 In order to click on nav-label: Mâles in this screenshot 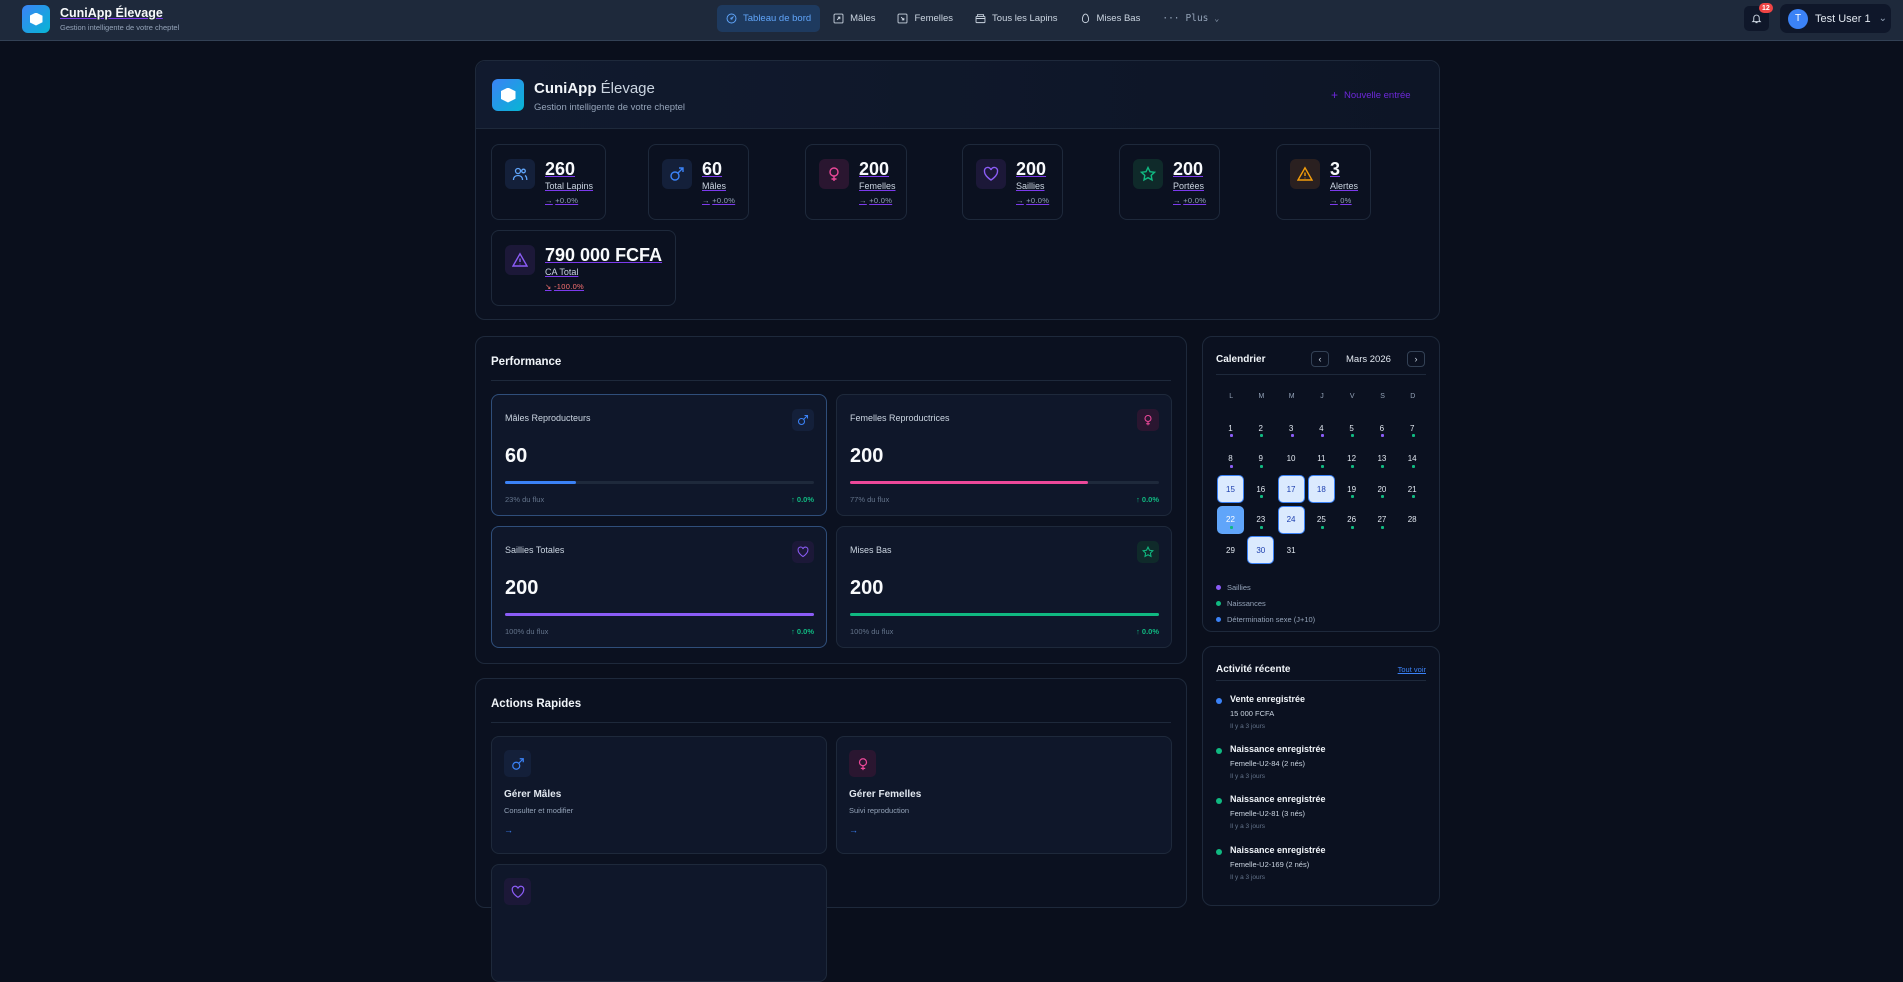, I will do `click(863, 18)`.